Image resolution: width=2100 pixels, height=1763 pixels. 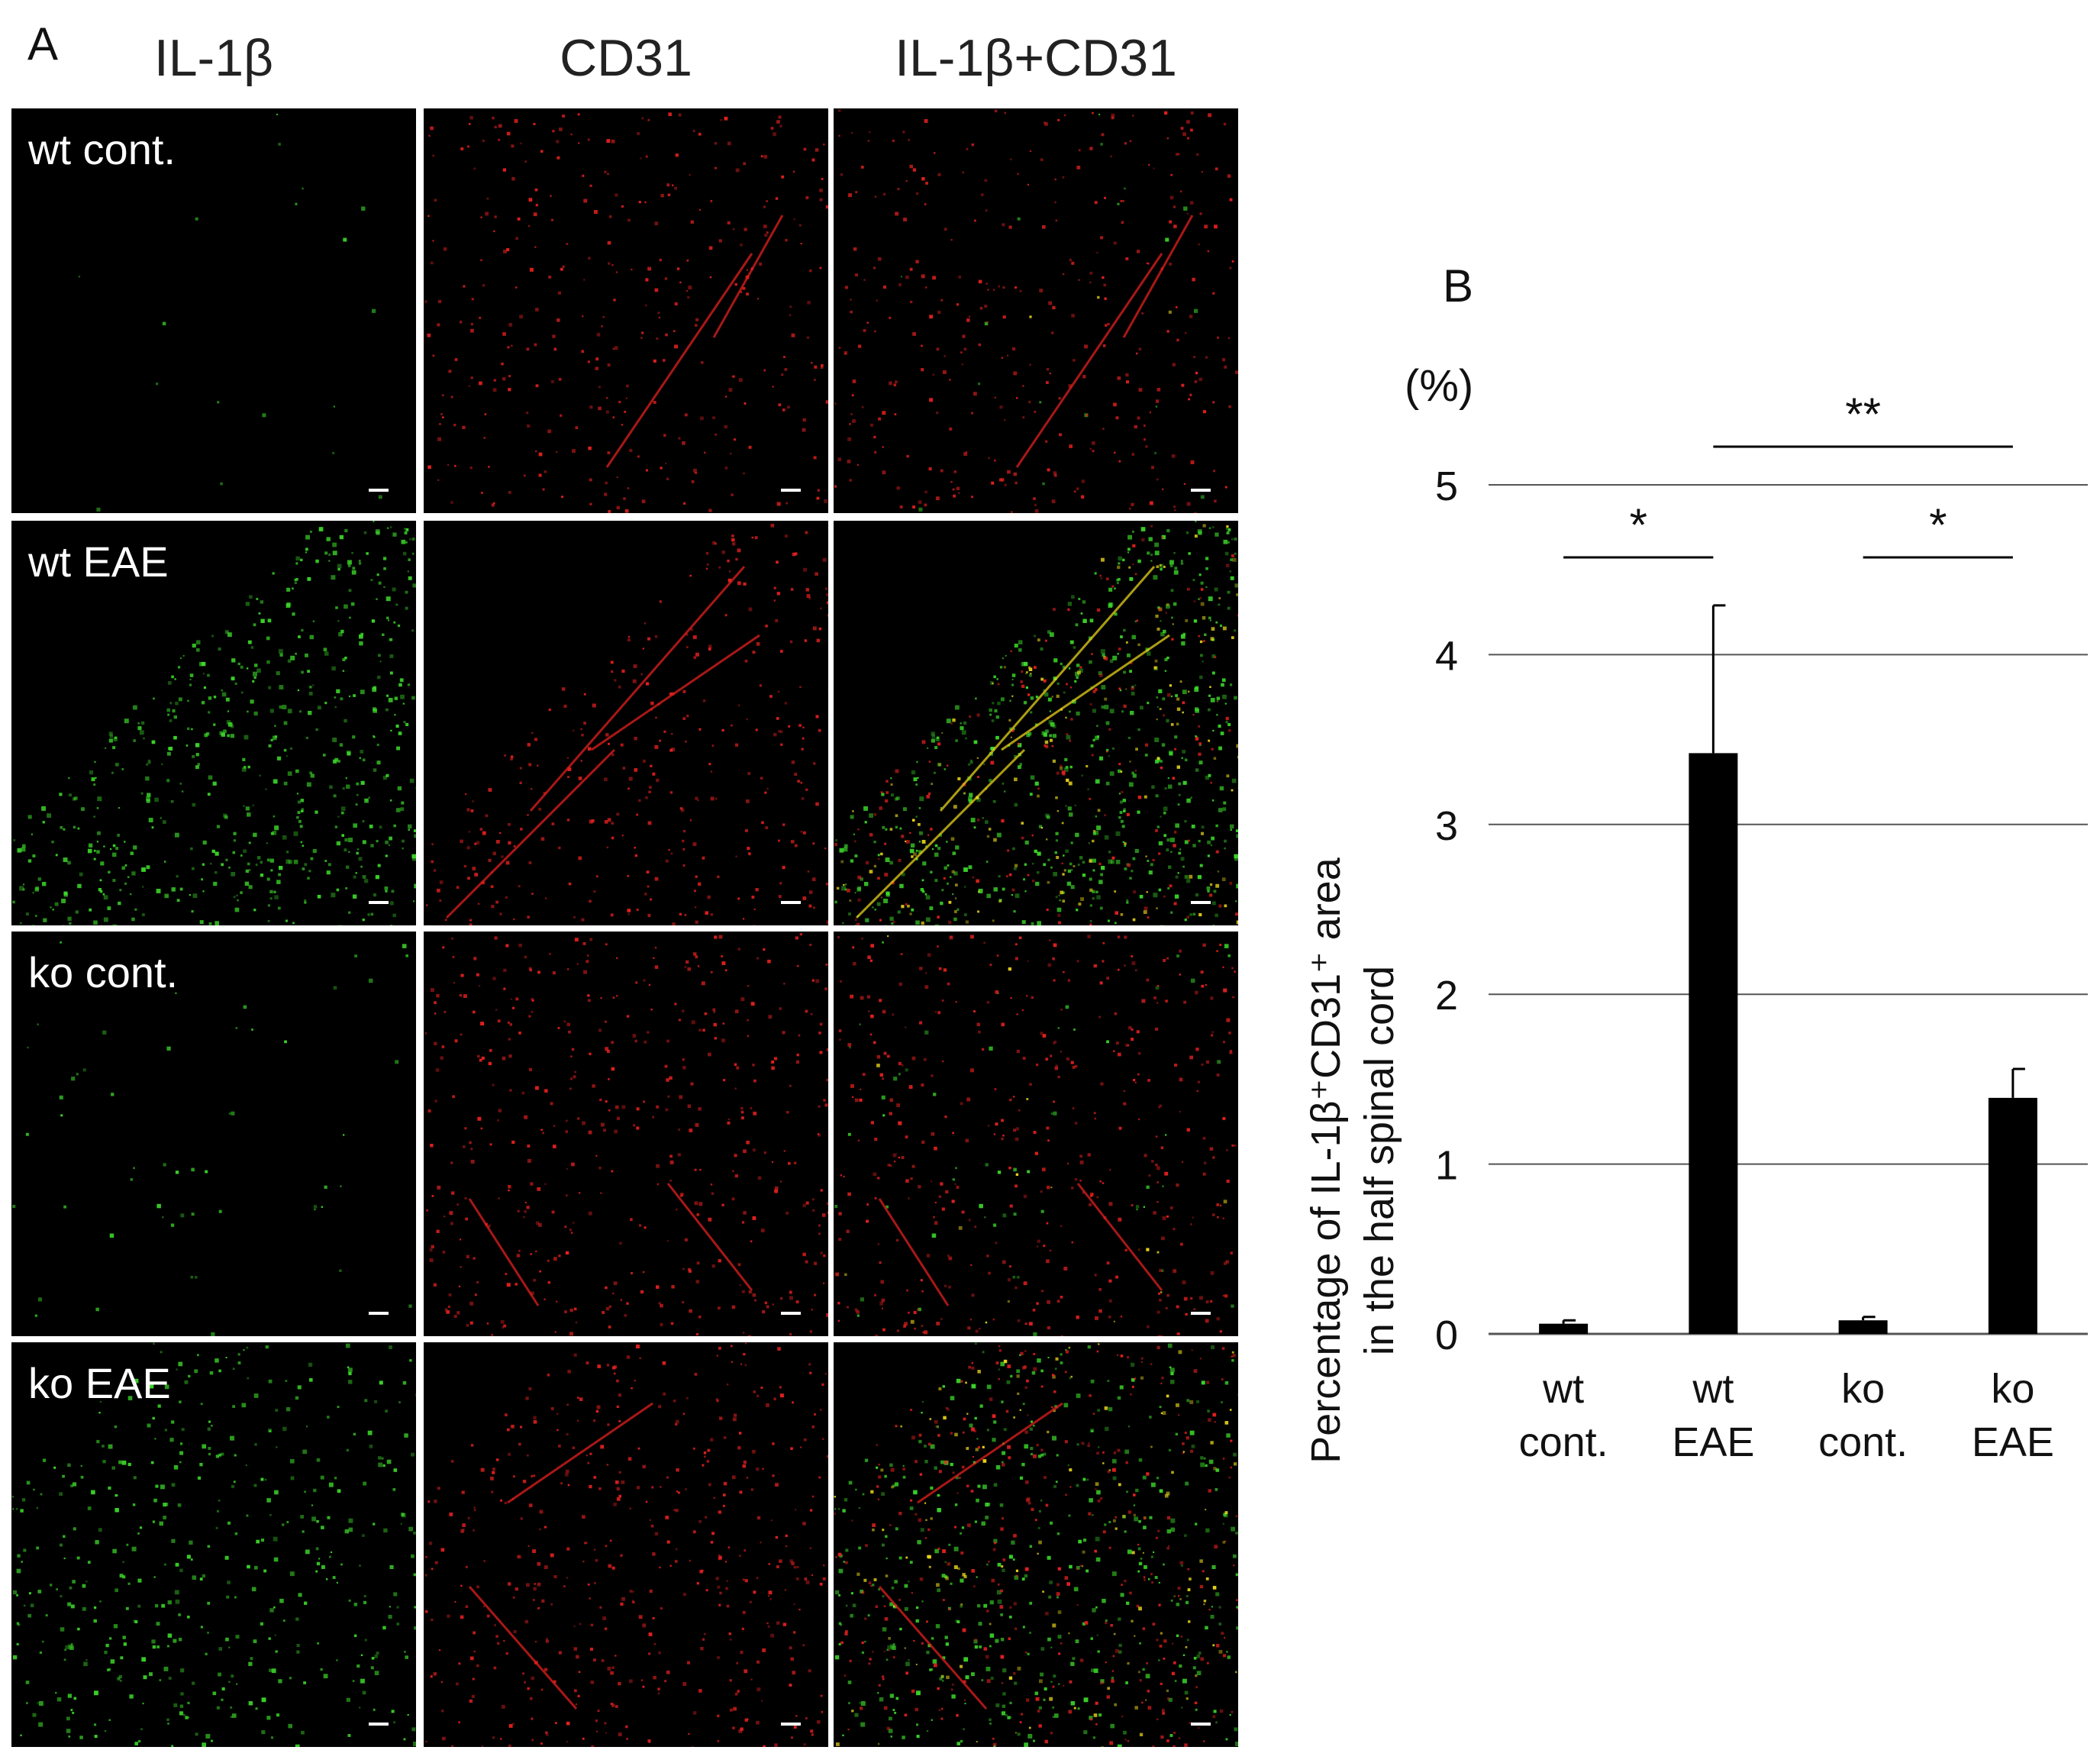 What do you see at coordinates (214, 1134) in the screenshot?
I see `micrograph-ko-cont-il1b: ko cont.` at bounding box center [214, 1134].